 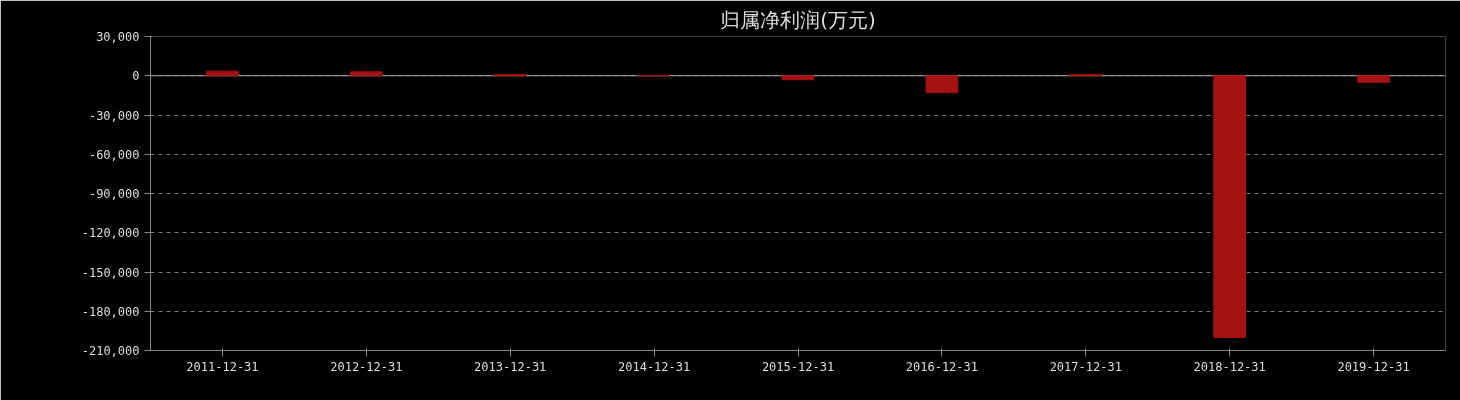 What do you see at coordinates (110, 351) in the screenshot?
I see `y-tick-label: -210,000` at bounding box center [110, 351].